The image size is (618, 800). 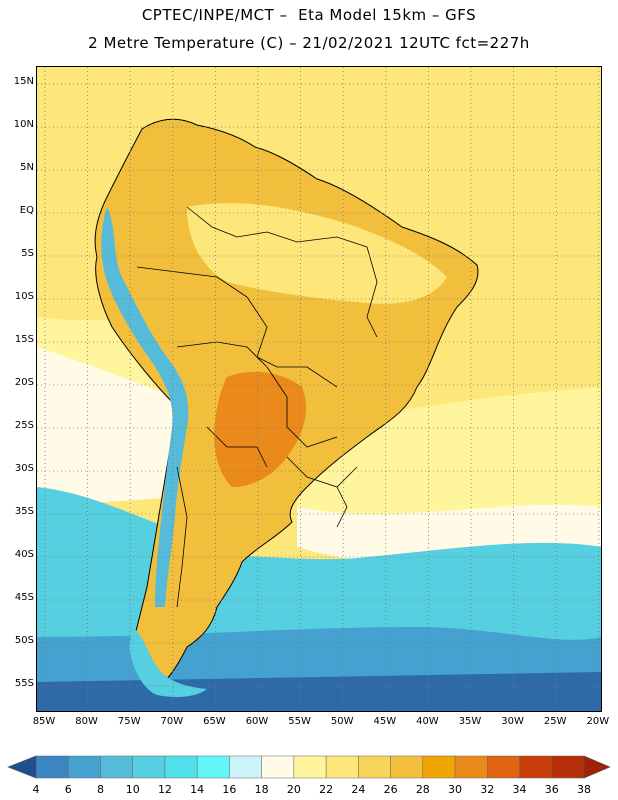 What do you see at coordinates (24, 425) in the screenshot?
I see `latitude-label: 25S` at bounding box center [24, 425].